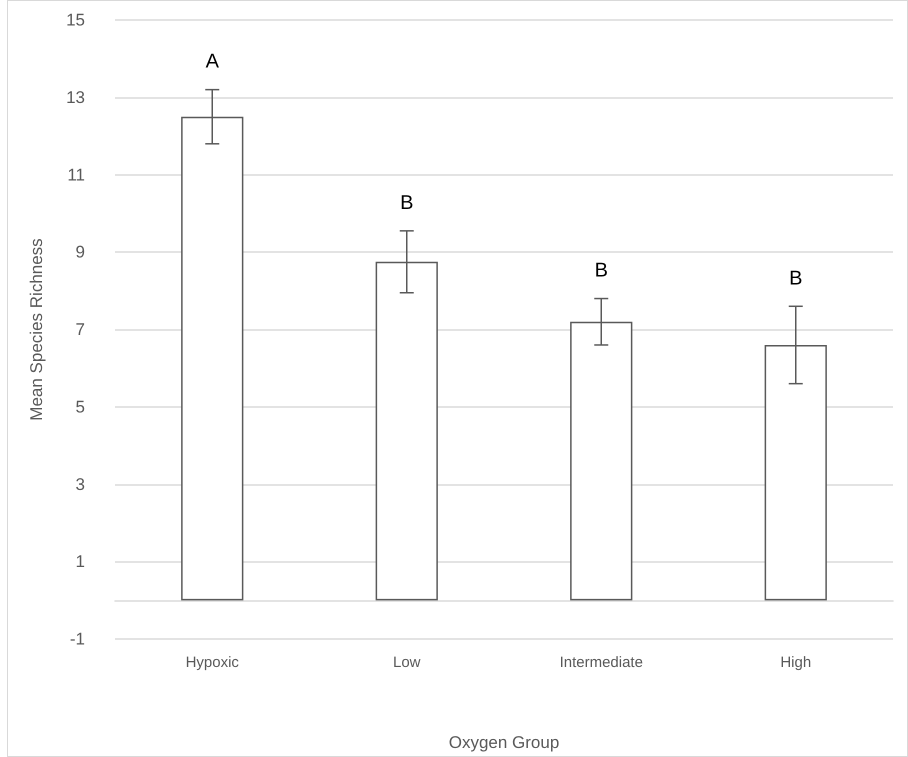  I want to click on y-tick-label: 3, so click(80, 484).